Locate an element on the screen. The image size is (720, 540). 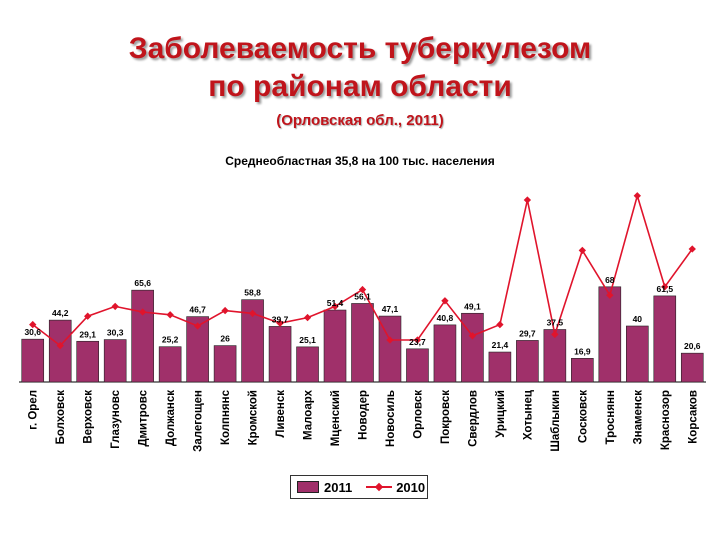
bar-label-4: 30,3 is located at coordinates (115, 333).